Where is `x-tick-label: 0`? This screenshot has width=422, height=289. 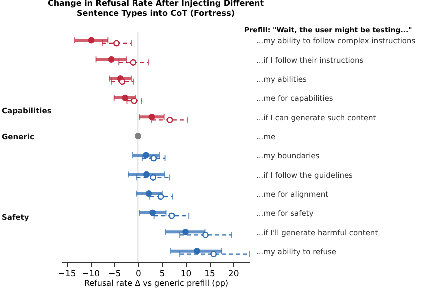
x-tick-label: 0 is located at coordinates (139, 275).